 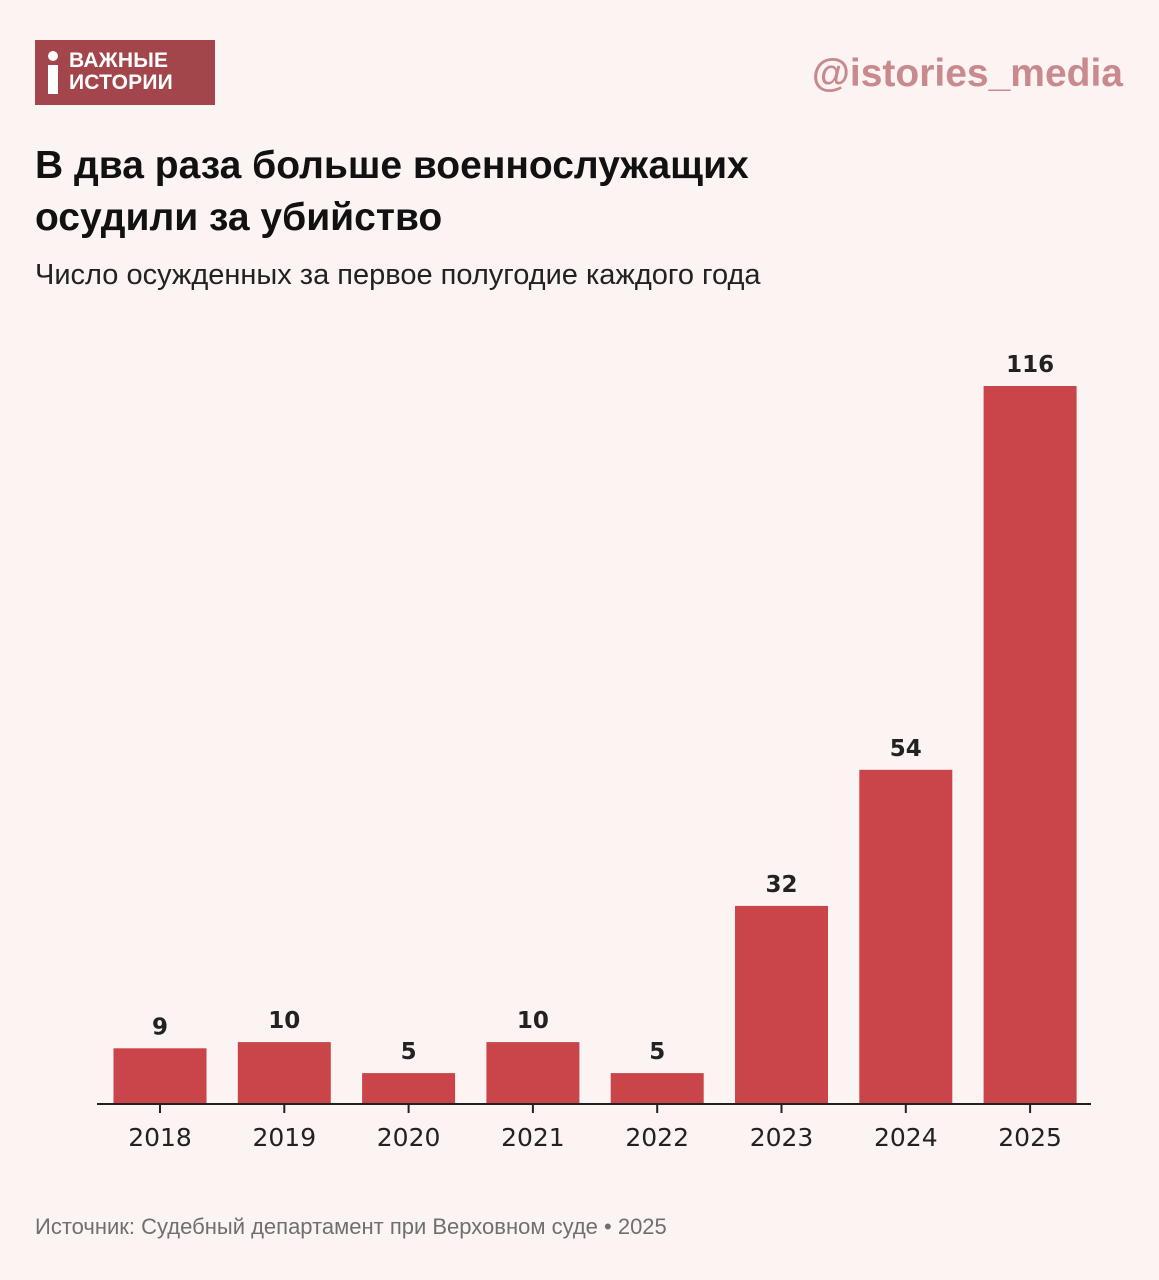 What do you see at coordinates (160, 1137) in the screenshot?
I see `x-tick-label-2018: 2018` at bounding box center [160, 1137].